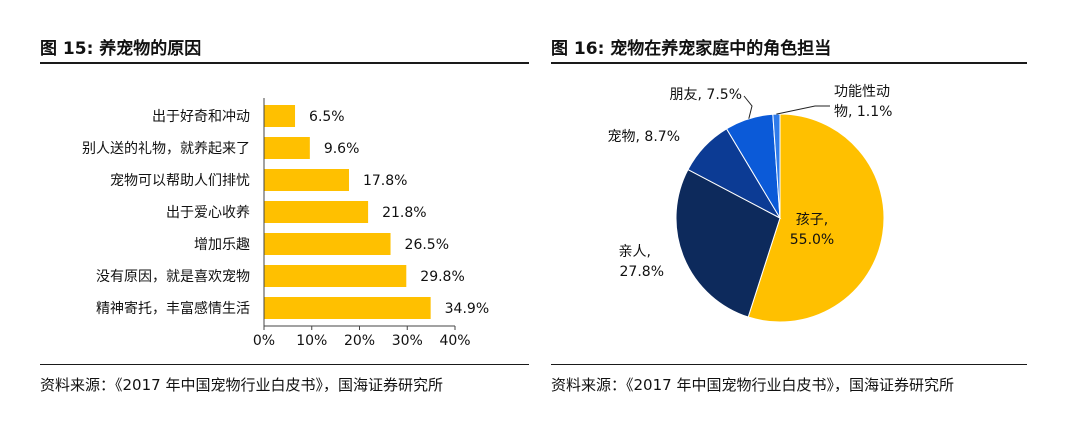  Describe the element at coordinates (467, 309) in the screenshot. I see `data-label: 34.9%` at that location.